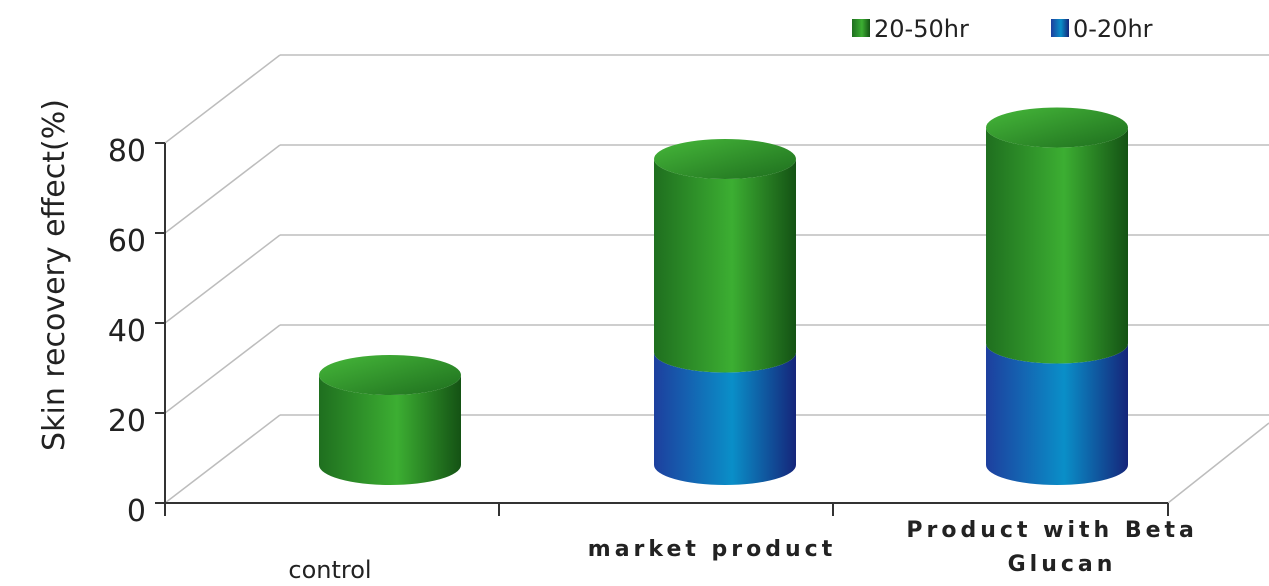  I want to click on category-label-beta-glucan-line1: Product with Beta, so click(1051, 530).